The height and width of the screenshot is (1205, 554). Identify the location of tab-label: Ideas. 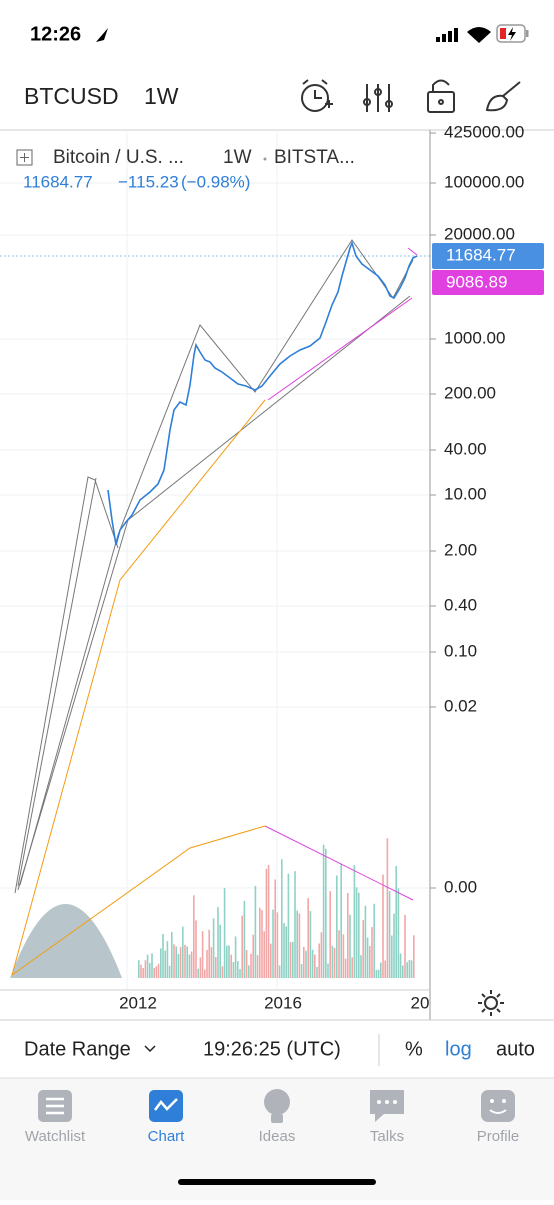
(277, 1136).